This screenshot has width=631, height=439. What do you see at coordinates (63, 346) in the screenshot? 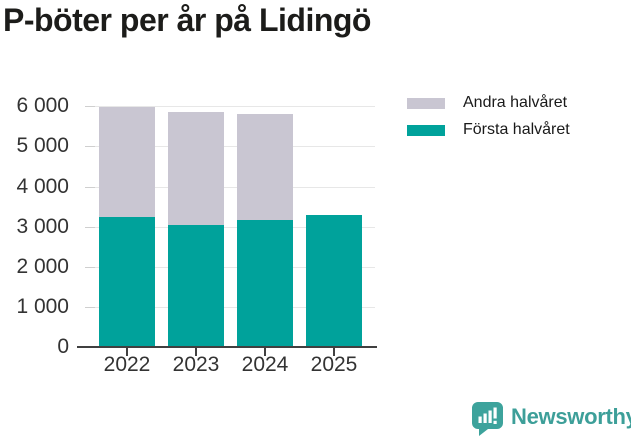
I see `y-axis-label: 0` at bounding box center [63, 346].